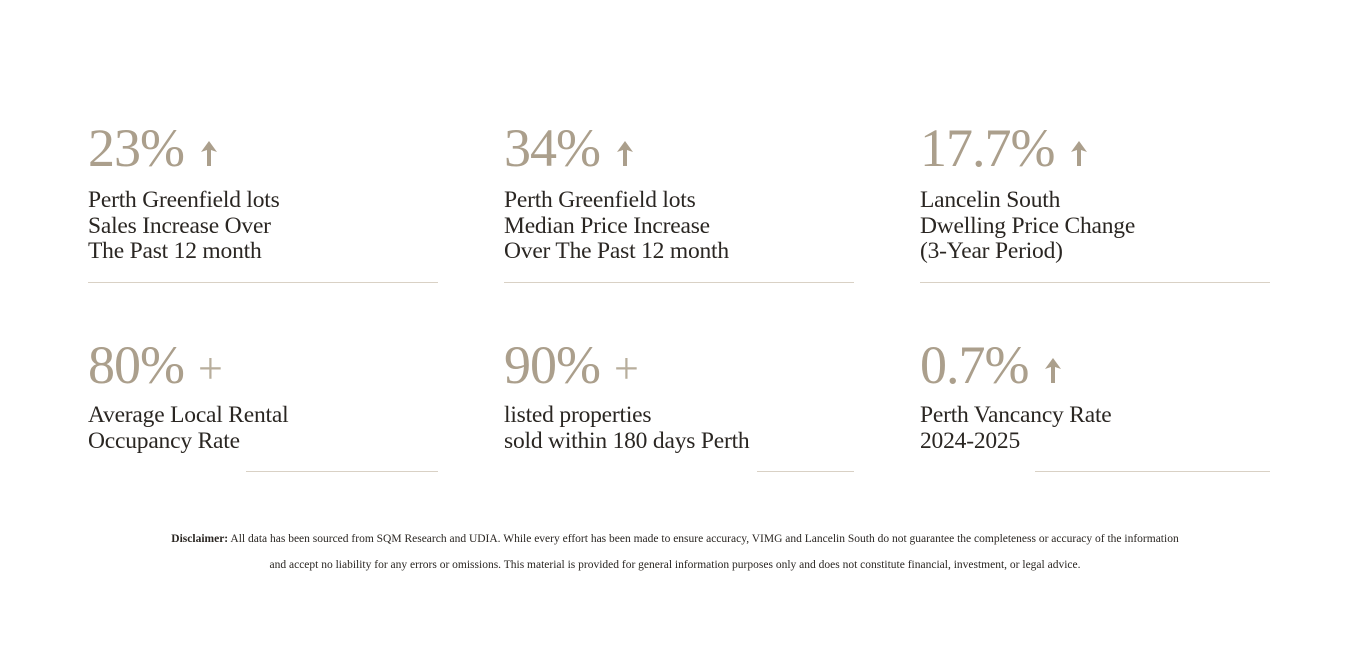 Image resolution: width=1350 pixels, height=650 pixels. Describe the element at coordinates (616, 251) in the screenshot. I see `stat-label: Over The Past 12 month` at that location.